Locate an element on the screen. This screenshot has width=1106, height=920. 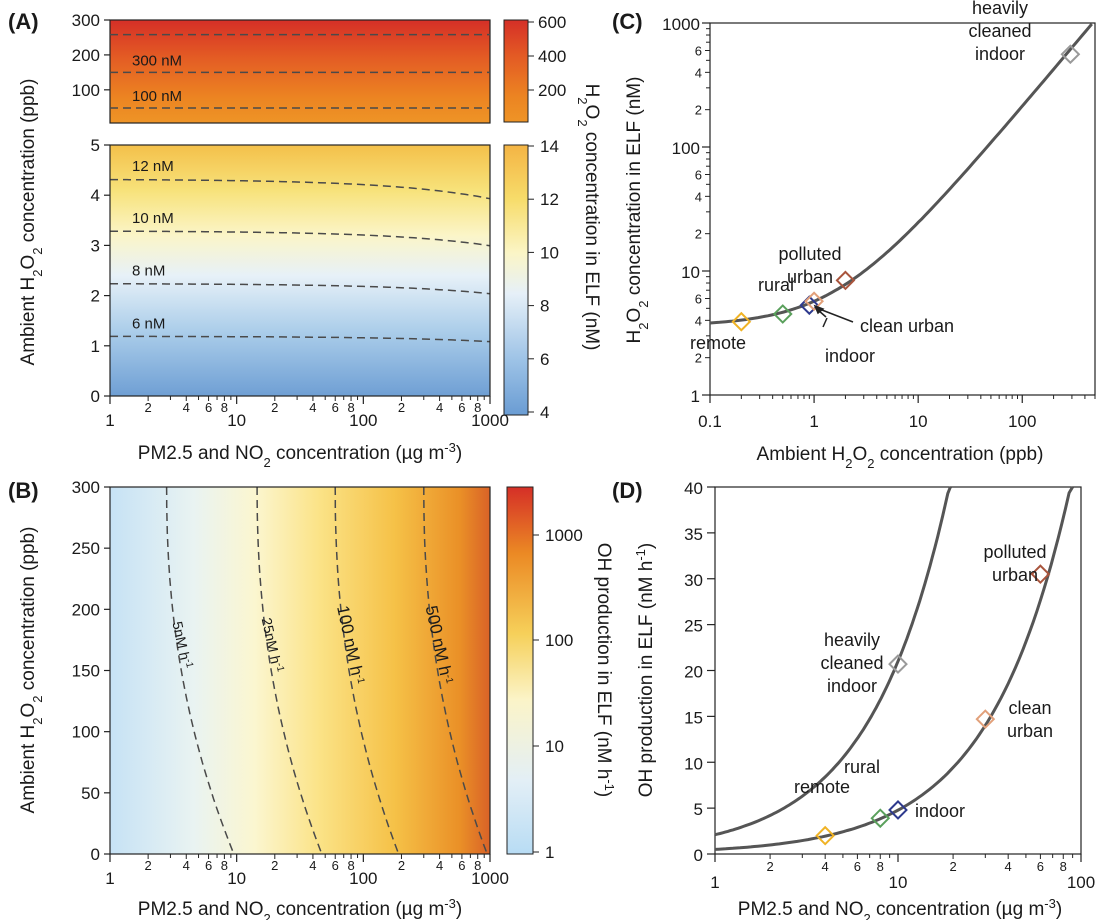
panel-b-heatmap is located at coordinates (300, 670).